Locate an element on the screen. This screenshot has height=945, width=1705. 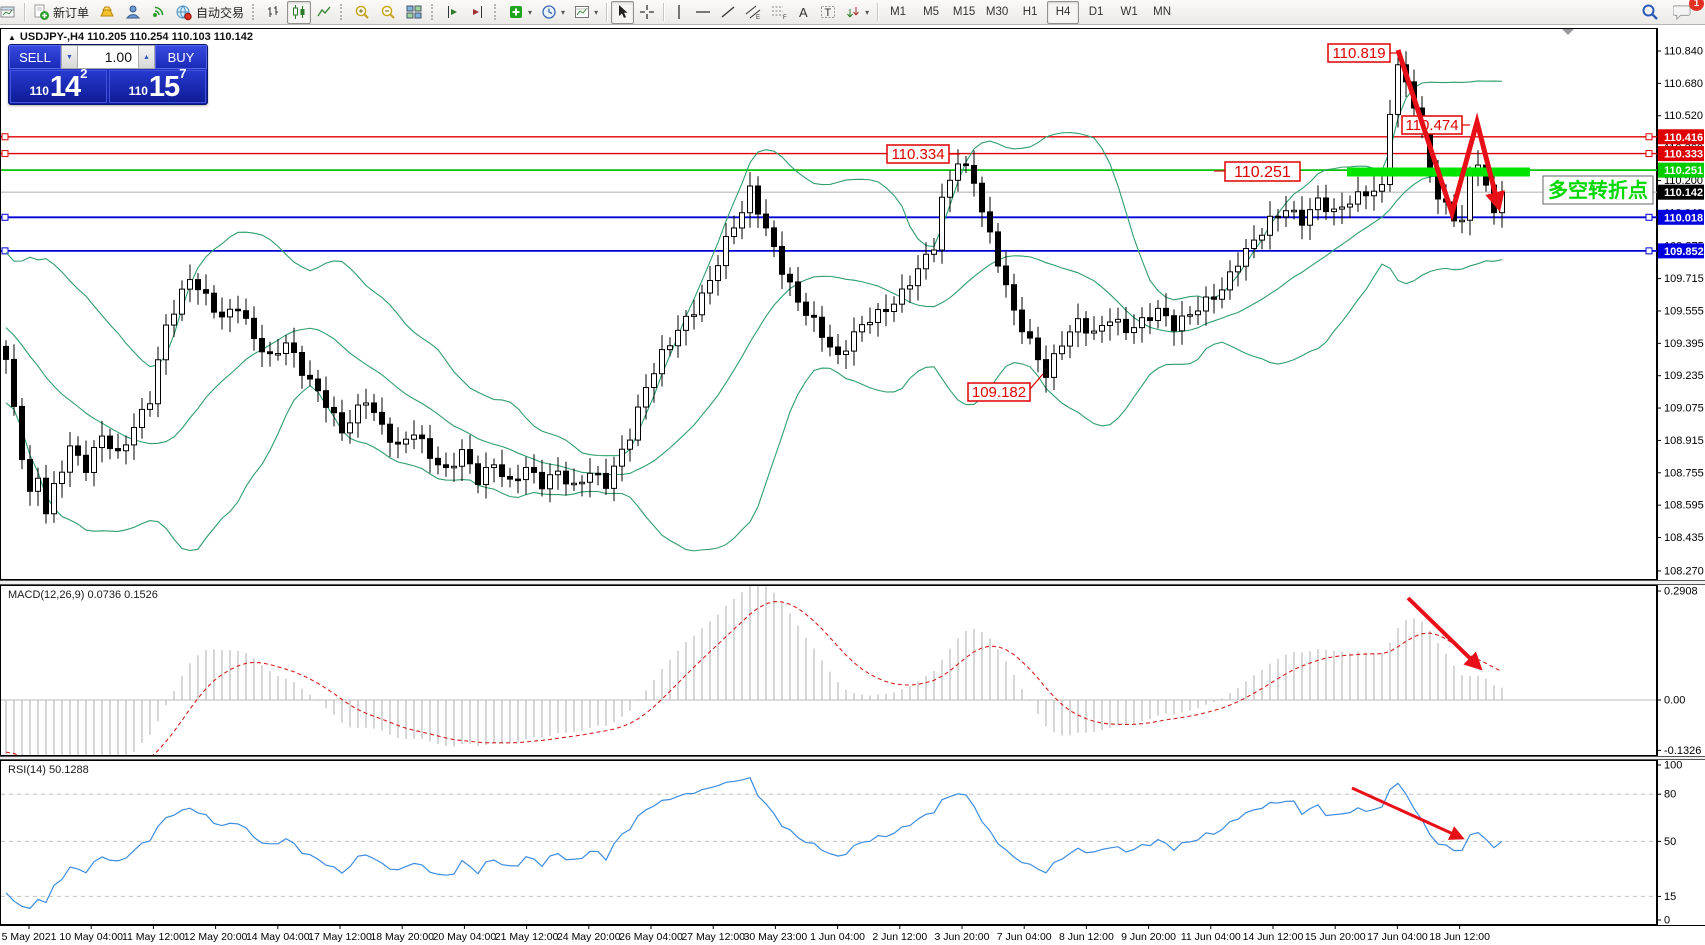
chart-shift-button is located at coordinates (478, 12).